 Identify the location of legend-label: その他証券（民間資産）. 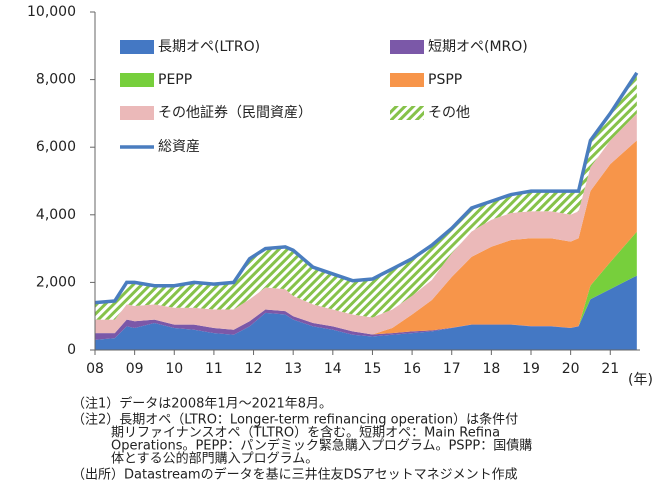
(235, 113).